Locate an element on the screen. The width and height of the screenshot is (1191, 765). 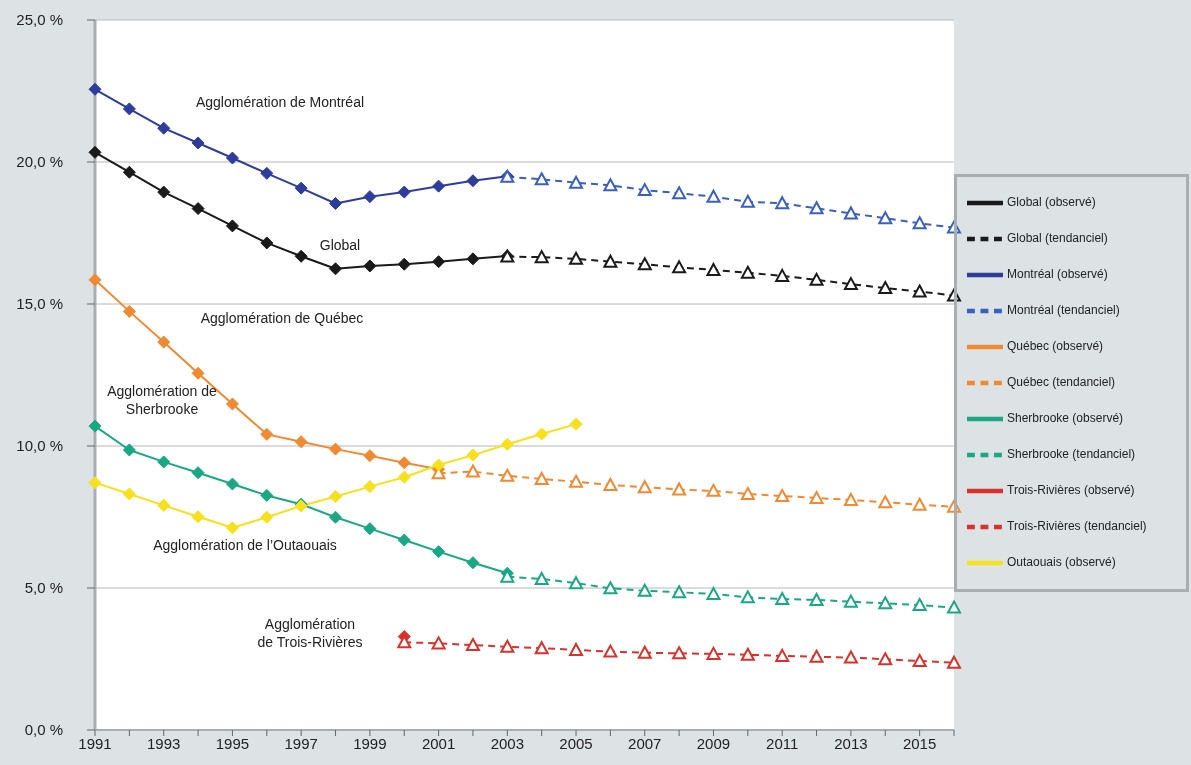
x-tick-label: 2001 is located at coordinates (438, 743).